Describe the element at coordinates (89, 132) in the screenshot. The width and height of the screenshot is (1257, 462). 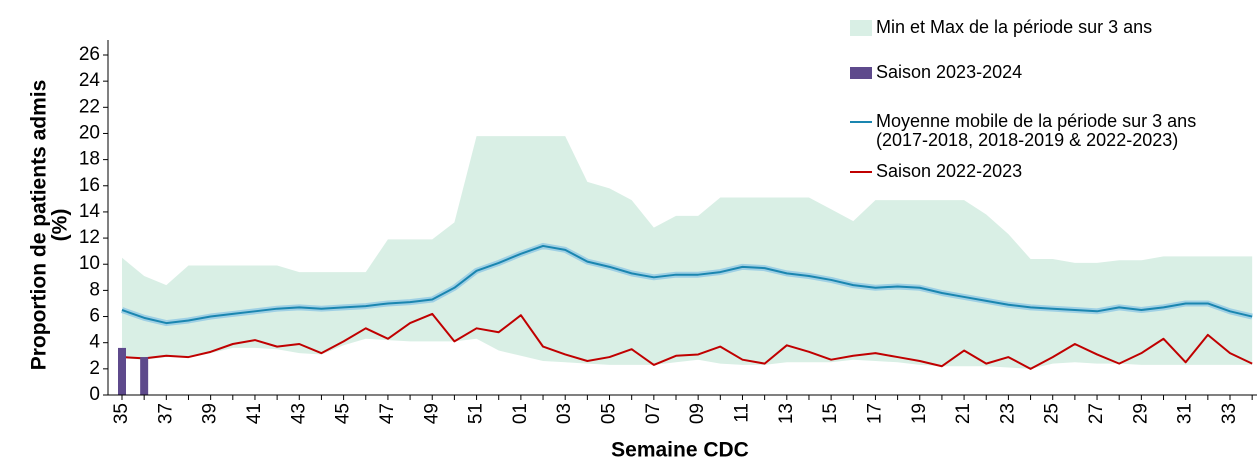
I see `y-tick-label: 20` at that location.